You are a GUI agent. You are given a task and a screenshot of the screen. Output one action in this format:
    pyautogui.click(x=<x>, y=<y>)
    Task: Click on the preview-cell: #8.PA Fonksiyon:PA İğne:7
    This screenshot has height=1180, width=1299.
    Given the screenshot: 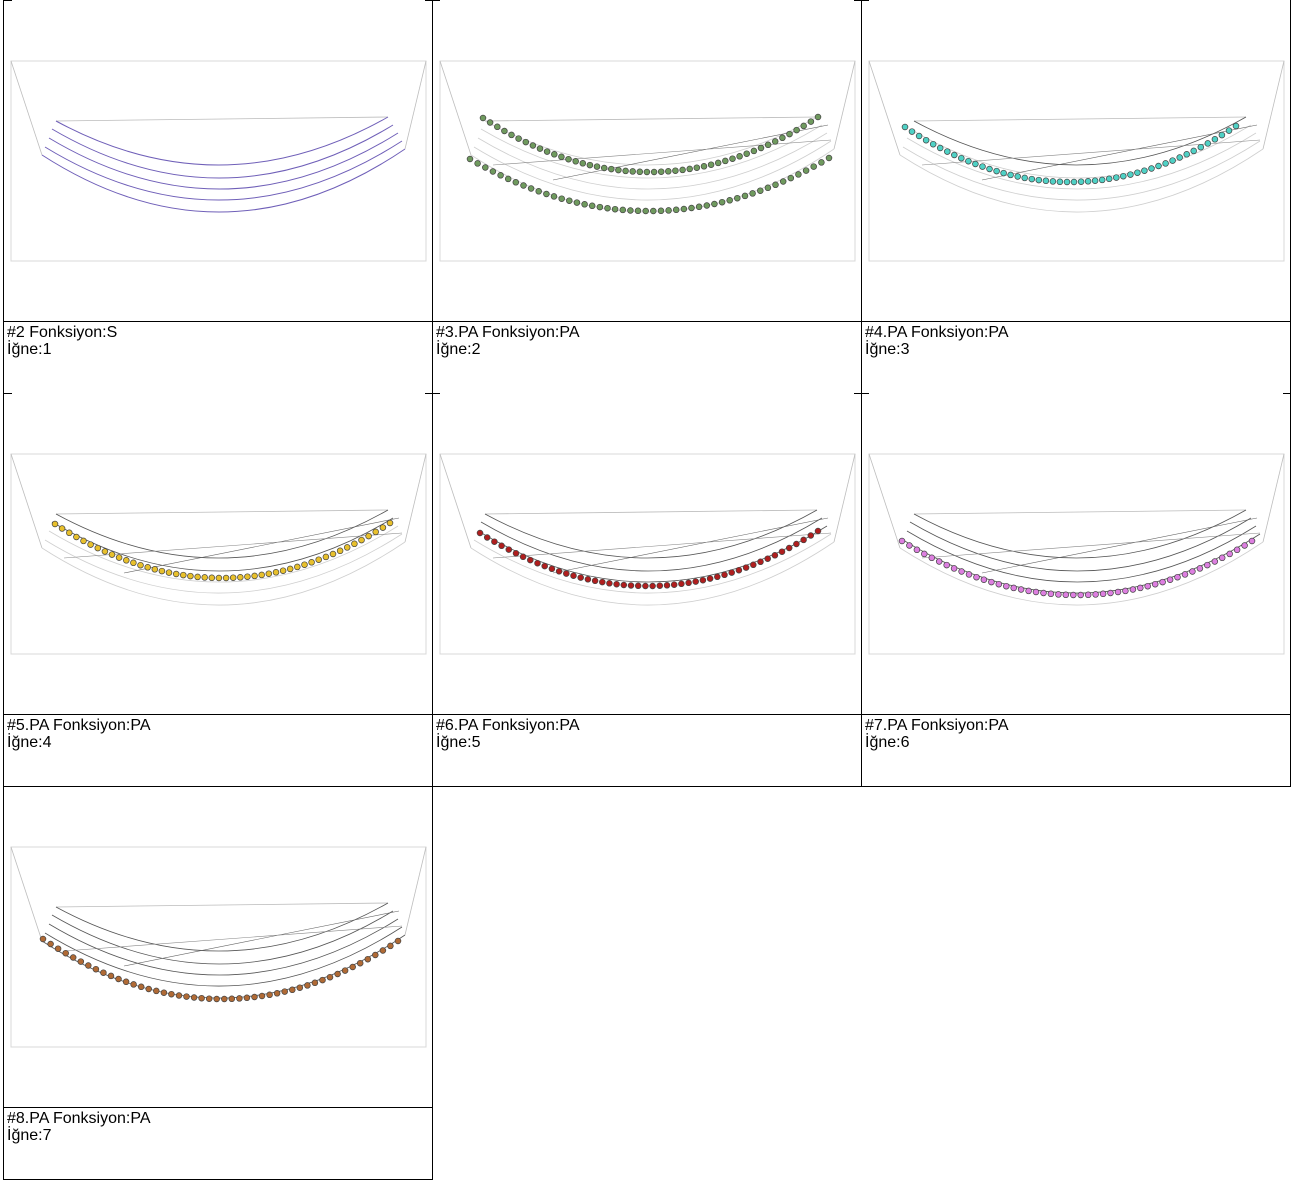 What is the action you would take?
    pyautogui.click(x=218, y=982)
    